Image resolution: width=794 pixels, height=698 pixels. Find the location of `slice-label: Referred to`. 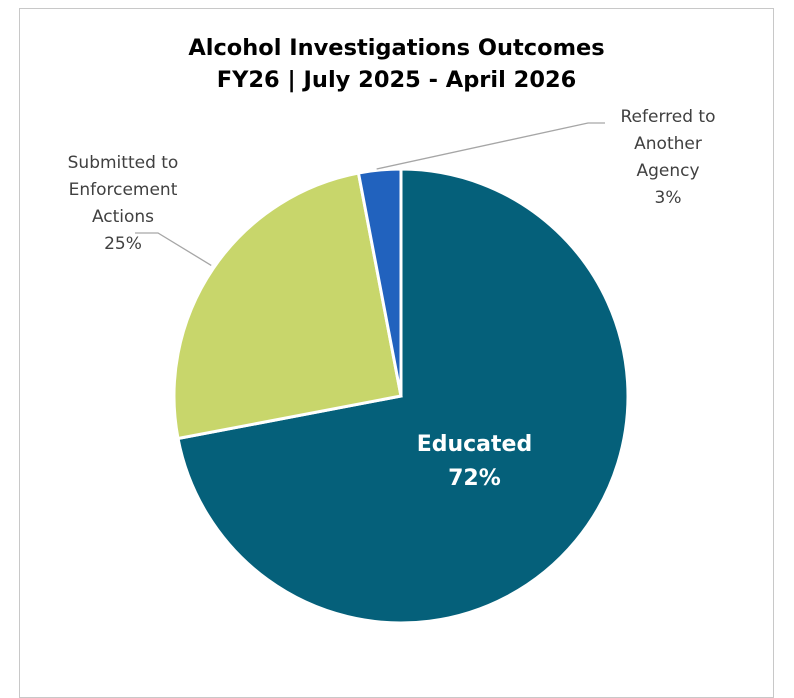

slice-label: Referred to is located at coordinates (668, 117).